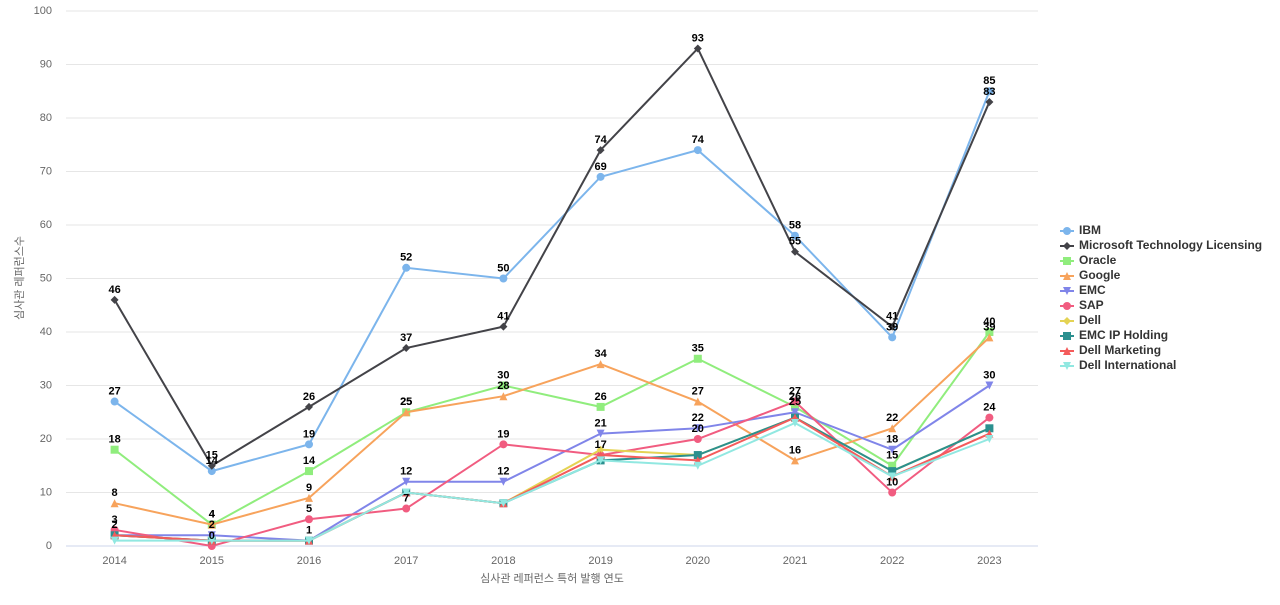 This screenshot has width=1280, height=605. I want to click on x-tick-label: 2020, so click(698, 561).